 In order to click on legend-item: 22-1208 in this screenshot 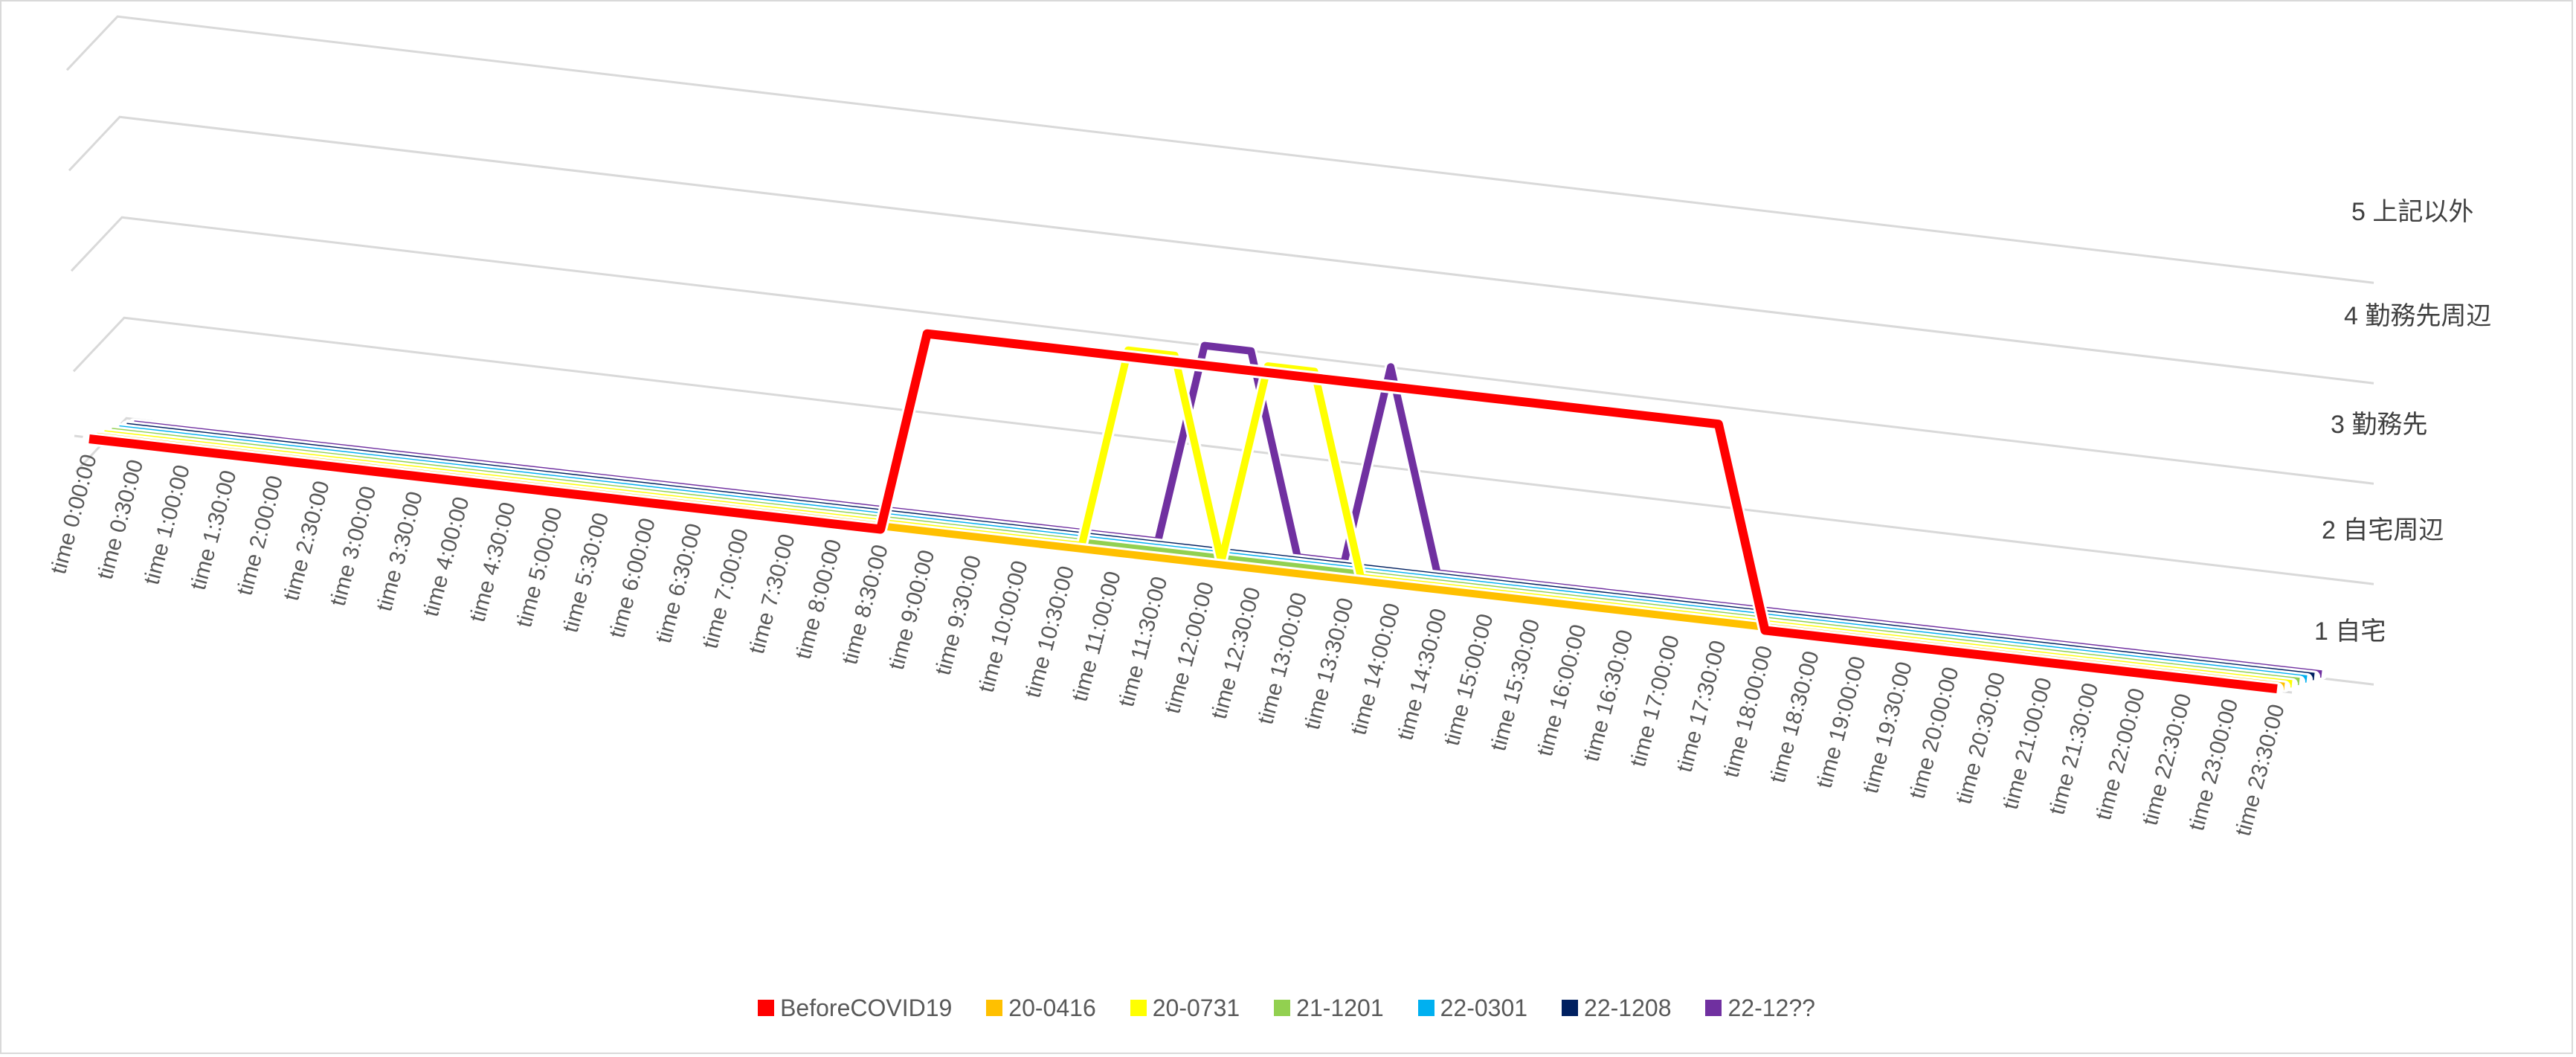, I will do `click(1616, 1008)`.